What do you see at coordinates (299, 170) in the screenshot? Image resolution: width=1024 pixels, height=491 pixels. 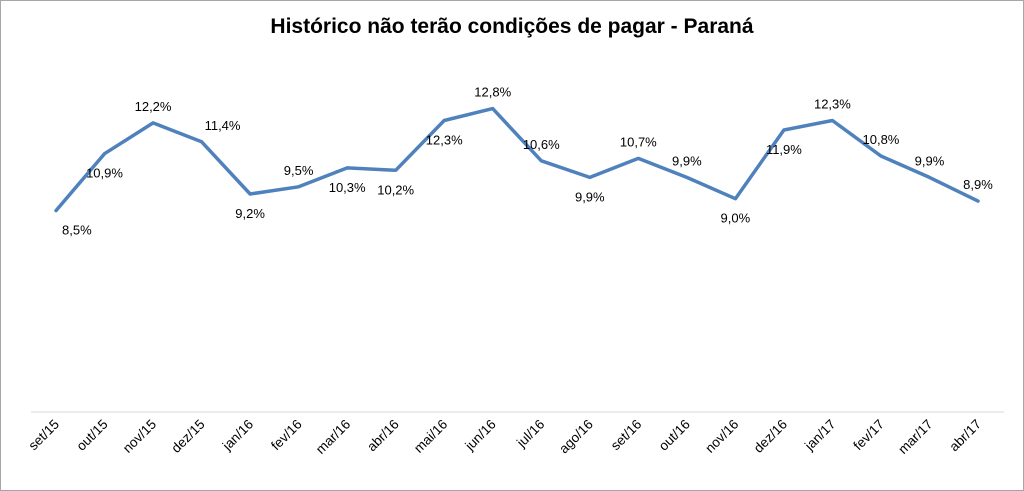 I see `data-label: 9,5%` at bounding box center [299, 170].